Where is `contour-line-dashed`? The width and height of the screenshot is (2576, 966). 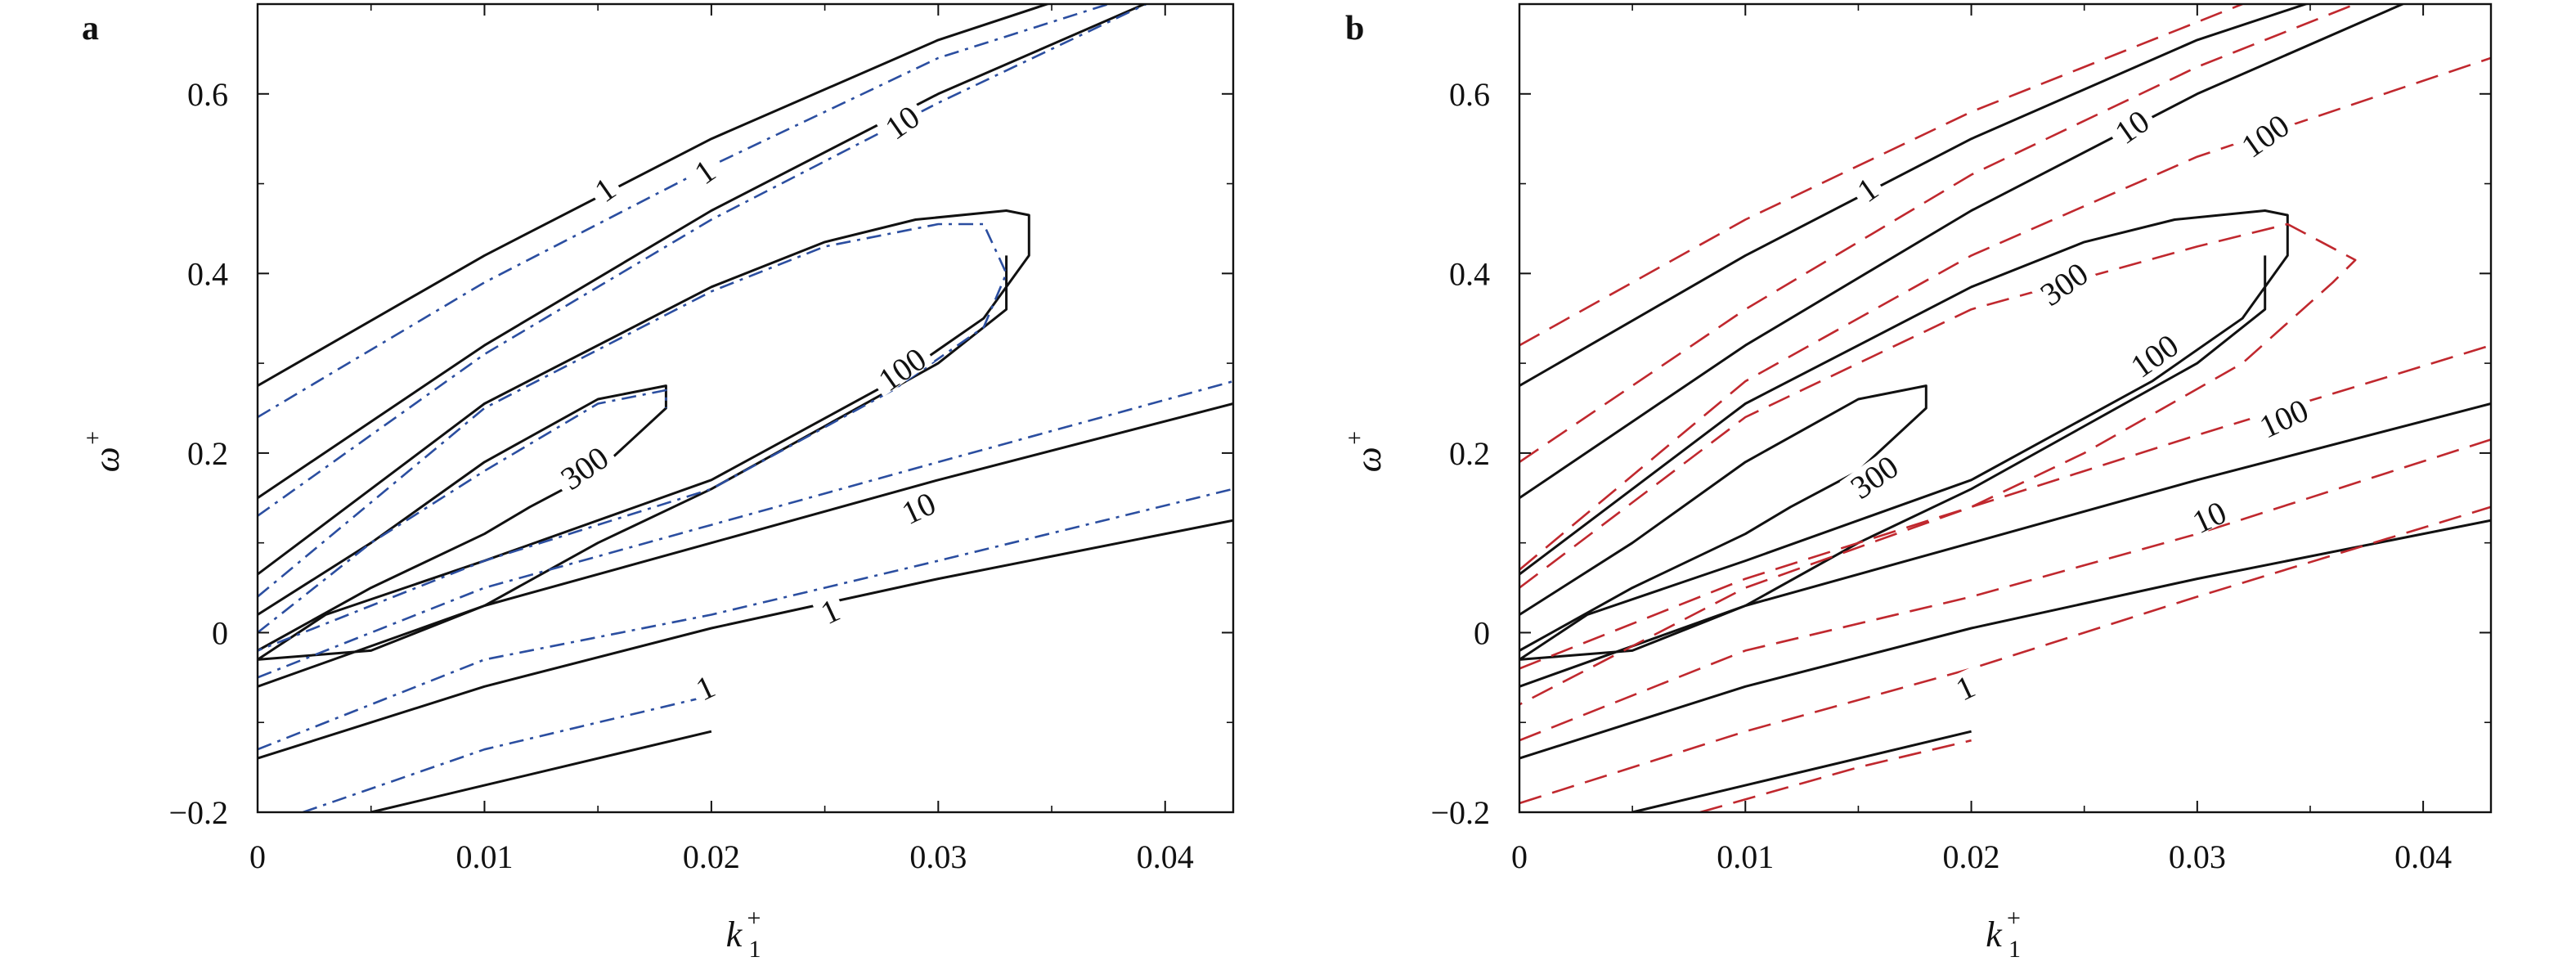 contour-line-dashed is located at coordinates (1835, 776).